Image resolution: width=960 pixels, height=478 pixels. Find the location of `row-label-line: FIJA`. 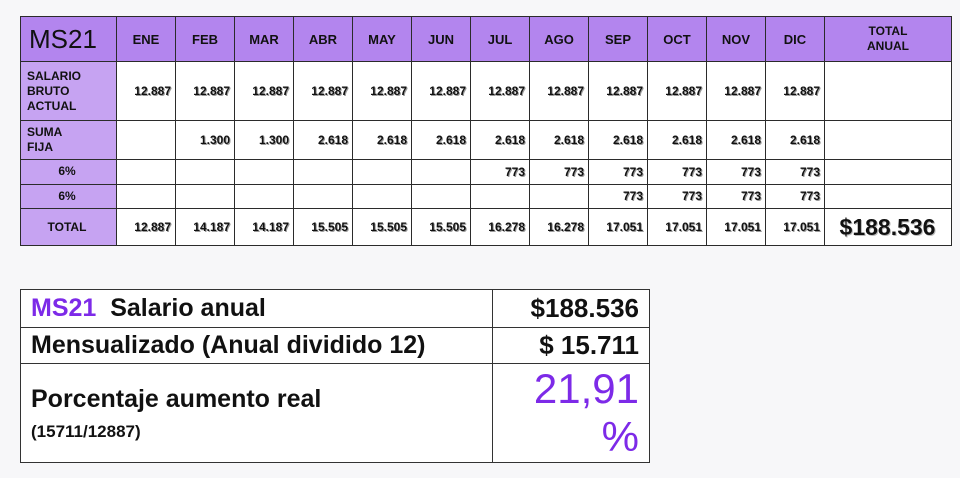

row-label-line: FIJA is located at coordinates (40, 147).